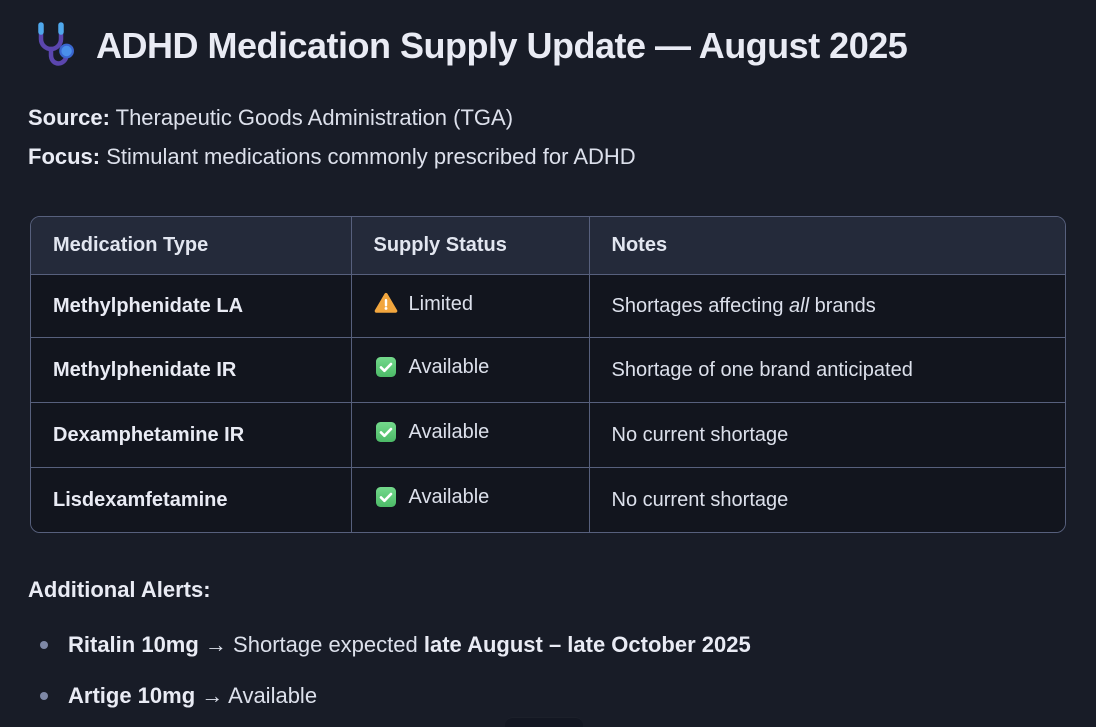  What do you see at coordinates (700, 305) in the screenshot?
I see `note-text: Shortages affecting` at bounding box center [700, 305].